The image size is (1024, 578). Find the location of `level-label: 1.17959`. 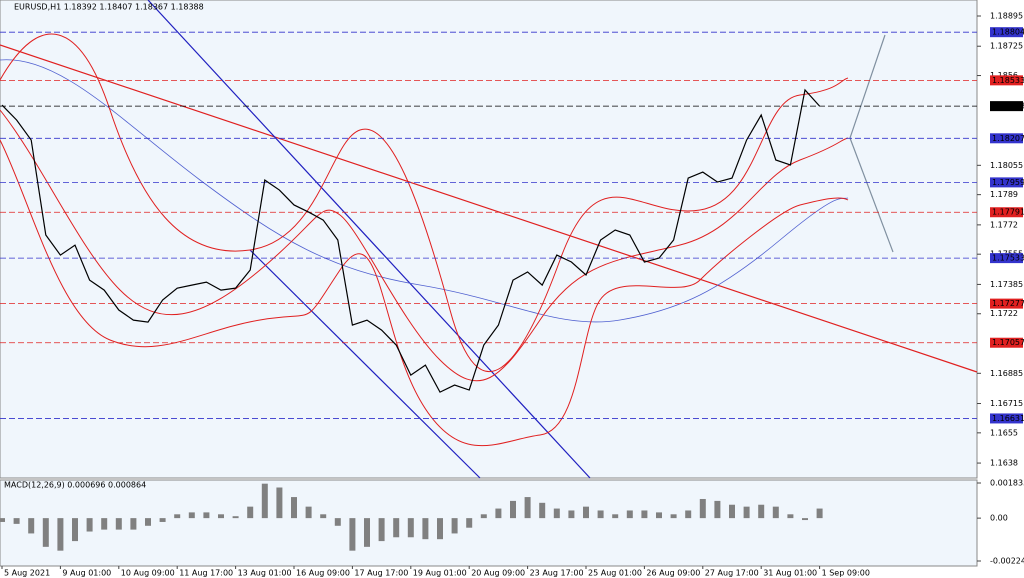

level-label: 1.17959 is located at coordinates (1008, 182).